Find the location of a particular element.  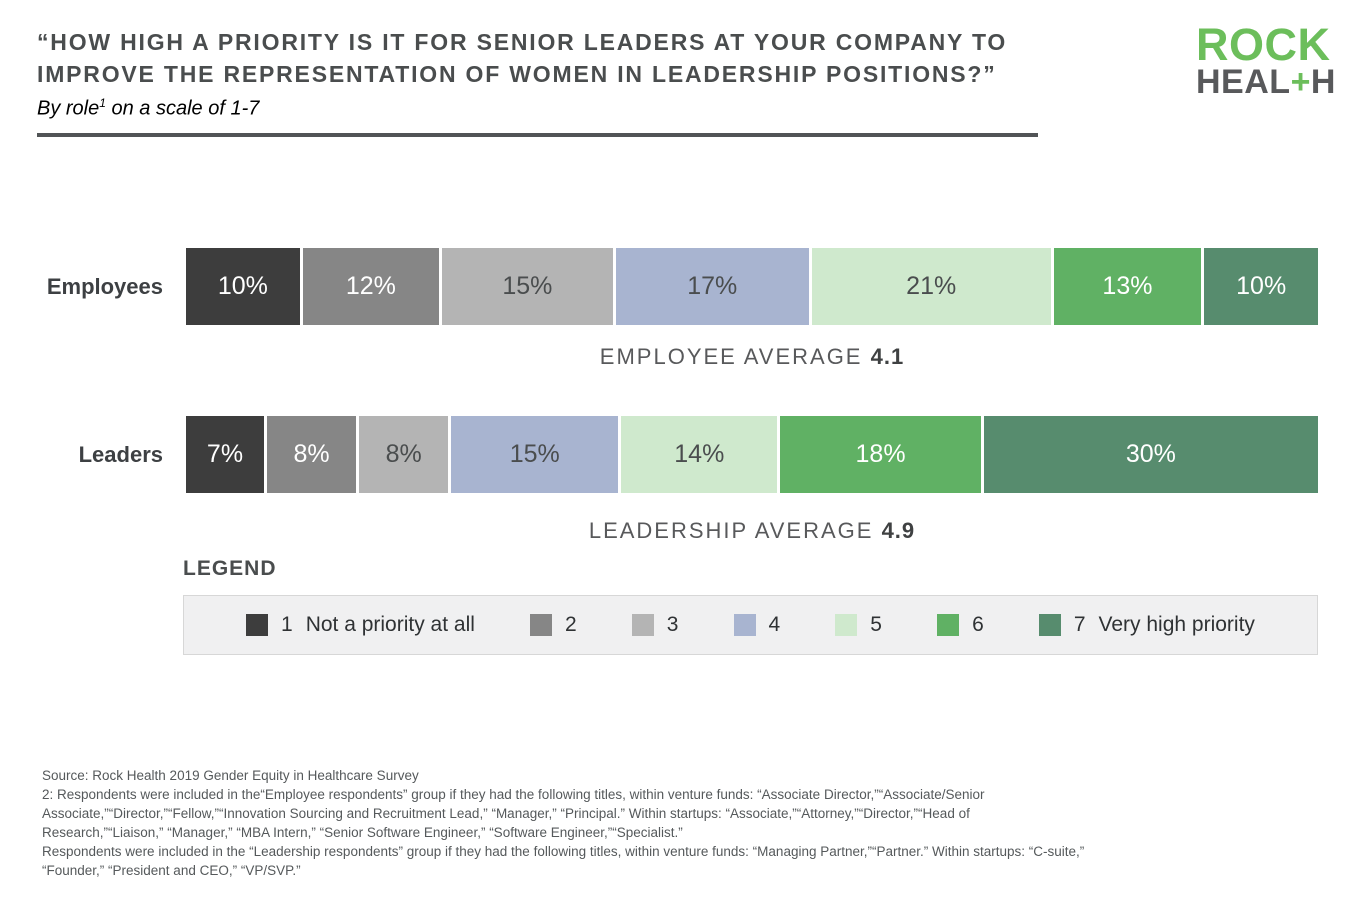

chart-subtitle: By role1 on a scale of 1-7 is located at coordinates (148, 108).